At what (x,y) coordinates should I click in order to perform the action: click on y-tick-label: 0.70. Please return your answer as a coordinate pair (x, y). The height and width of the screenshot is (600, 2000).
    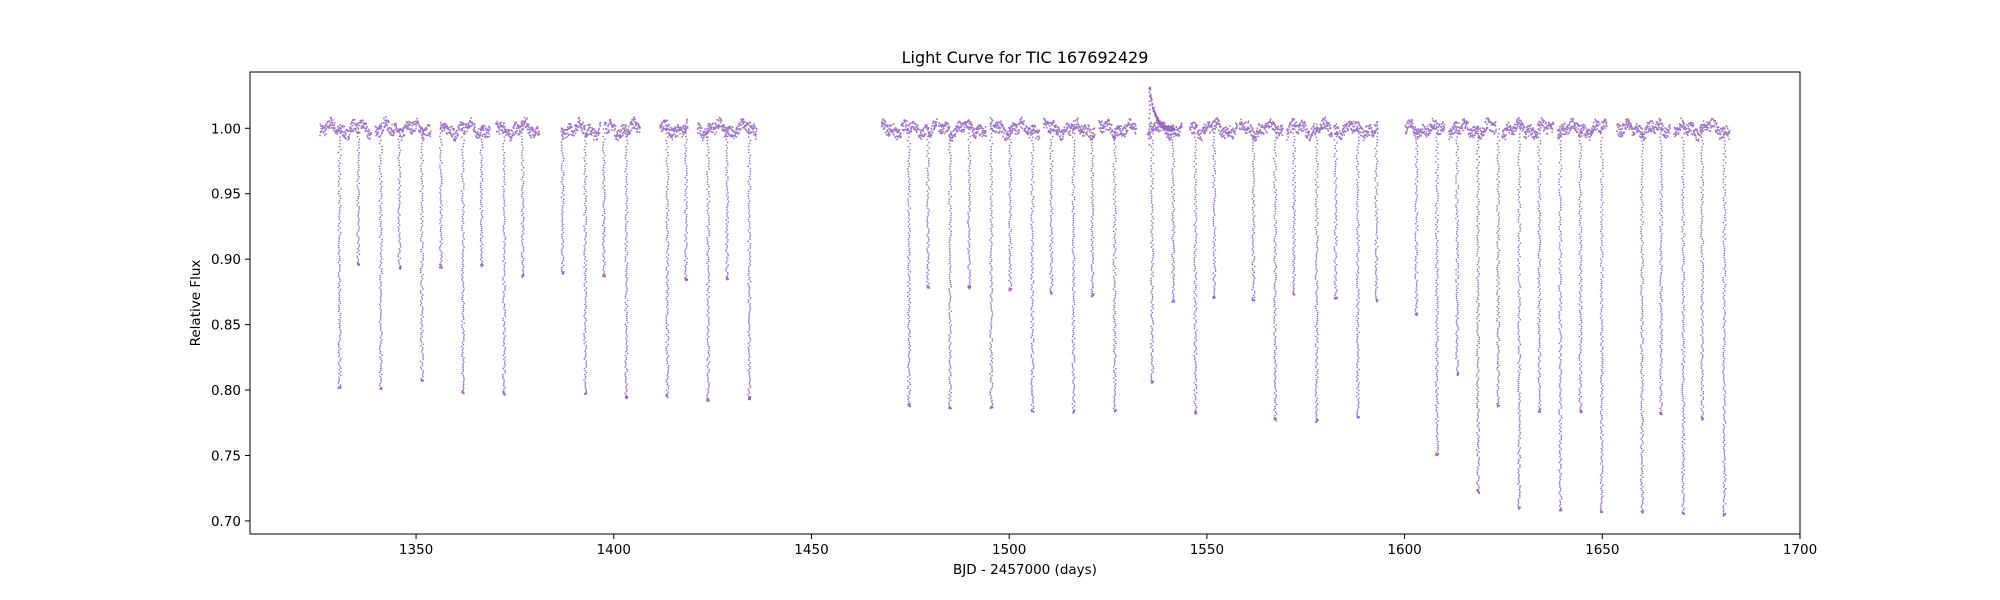
    Looking at the image, I should click on (226, 522).